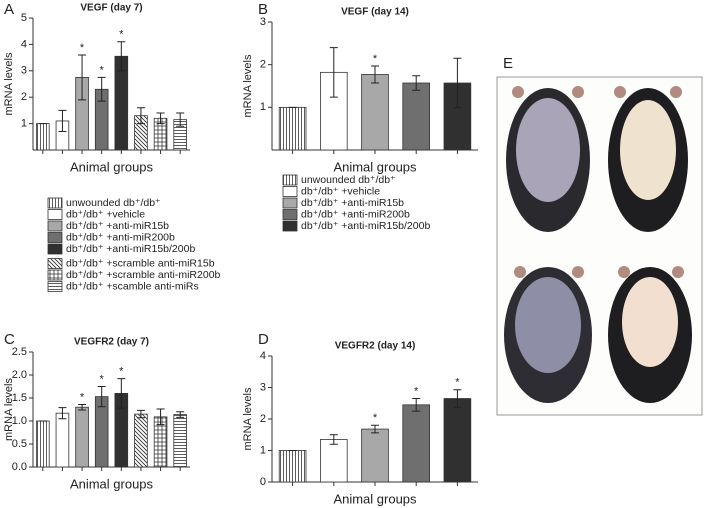 This screenshot has width=709, height=508. I want to click on chart-title: VEGFR2 (day 7), so click(111, 342).